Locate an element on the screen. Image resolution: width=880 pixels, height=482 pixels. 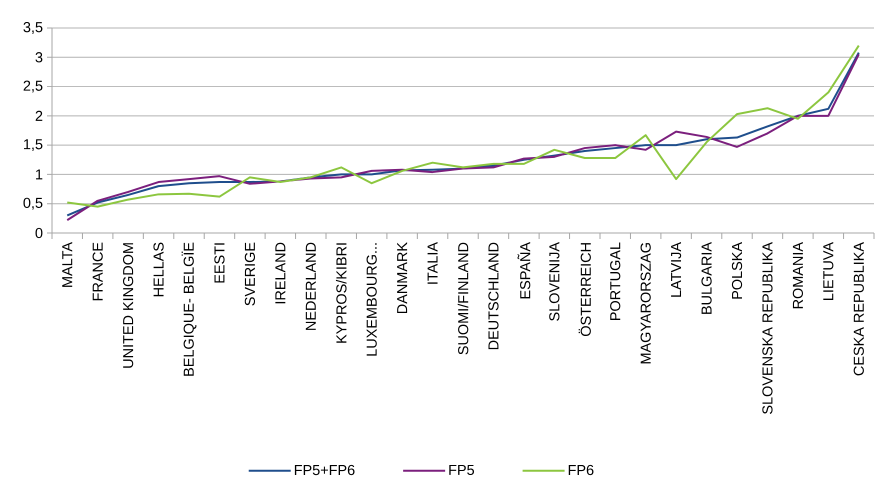
x-tick-label: ESPAÑA is located at coordinates (523, 270).